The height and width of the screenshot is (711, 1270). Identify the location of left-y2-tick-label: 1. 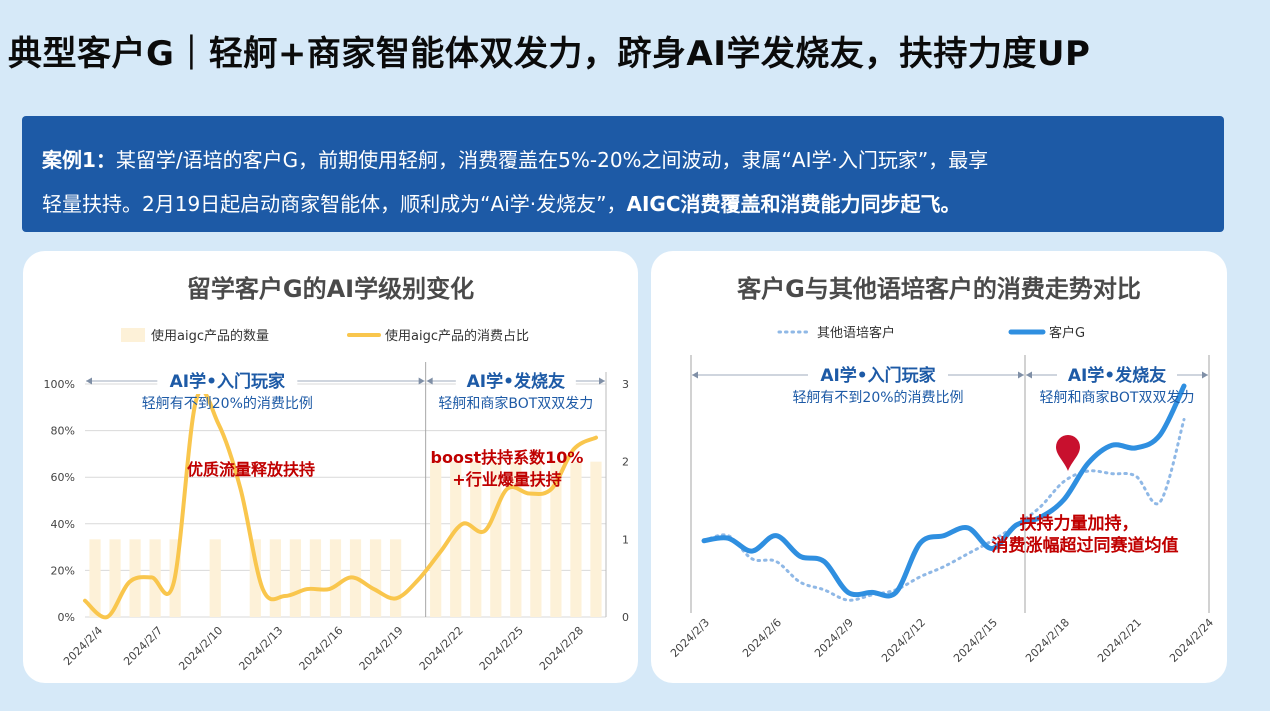
(625, 539).